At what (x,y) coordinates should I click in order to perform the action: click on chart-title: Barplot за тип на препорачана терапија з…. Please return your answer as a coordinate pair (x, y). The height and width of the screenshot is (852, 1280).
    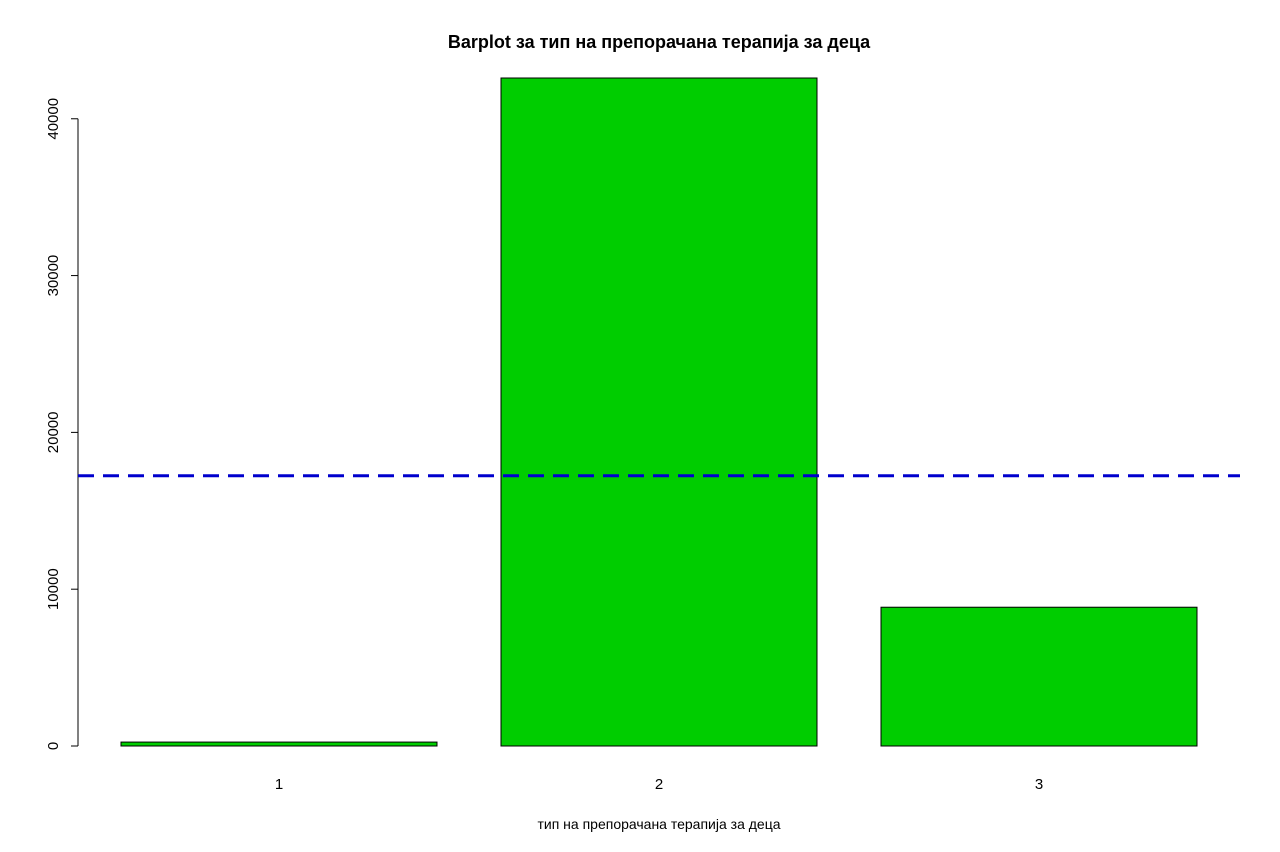
    Looking at the image, I should click on (659, 42).